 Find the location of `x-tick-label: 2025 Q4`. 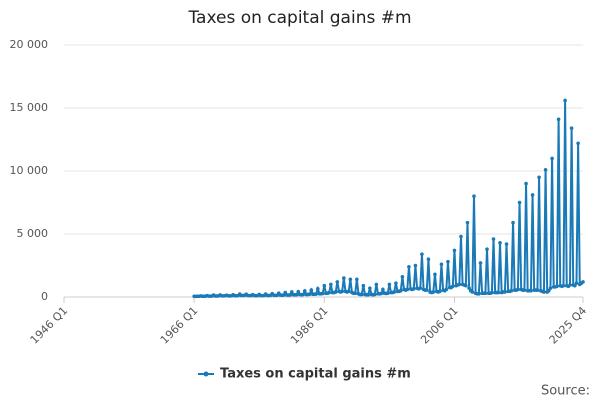

x-tick-label: 2025 Q4 is located at coordinates (568, 325).